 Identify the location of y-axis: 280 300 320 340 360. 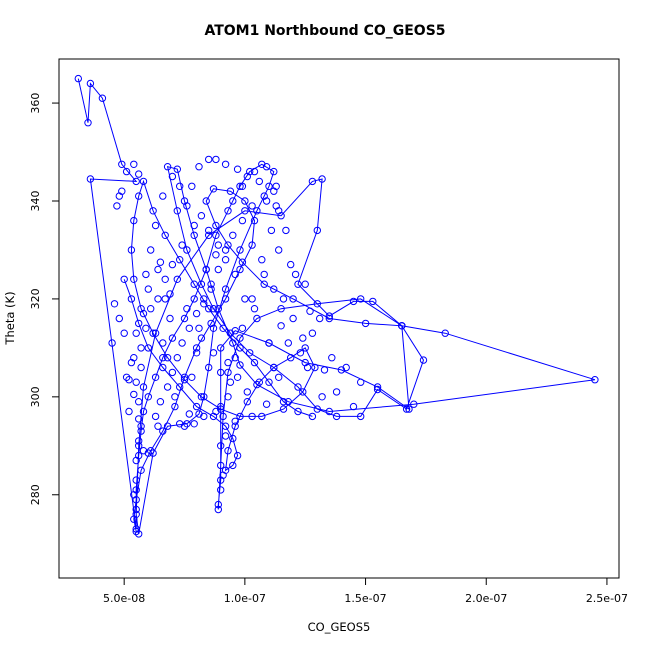
(44, 299).